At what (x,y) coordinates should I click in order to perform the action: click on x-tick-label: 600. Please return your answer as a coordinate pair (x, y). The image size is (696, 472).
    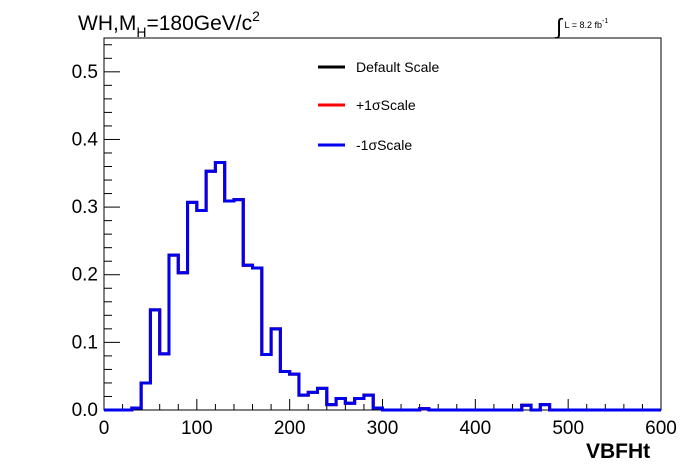
    Looking at the image, I should click on (661, 428).